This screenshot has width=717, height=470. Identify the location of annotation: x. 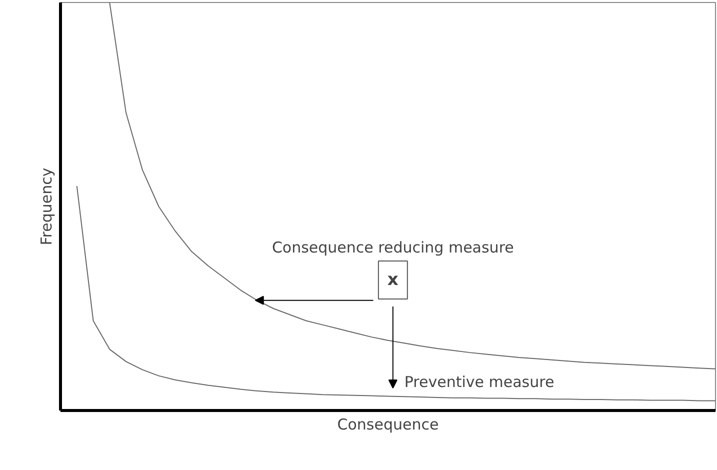
(392, 280).